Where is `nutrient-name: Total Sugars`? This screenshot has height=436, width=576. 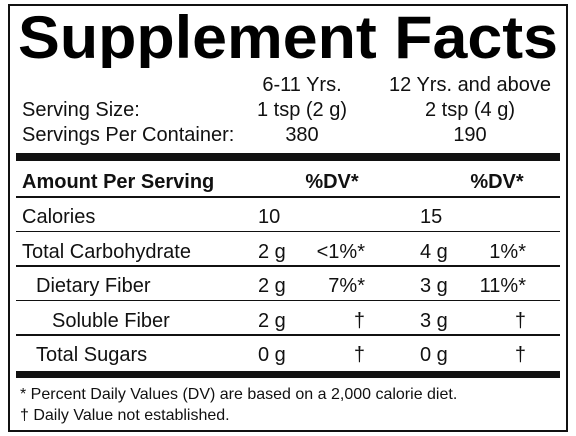
nutrient-name: Total Sugars is located at coordinates (92, 355).